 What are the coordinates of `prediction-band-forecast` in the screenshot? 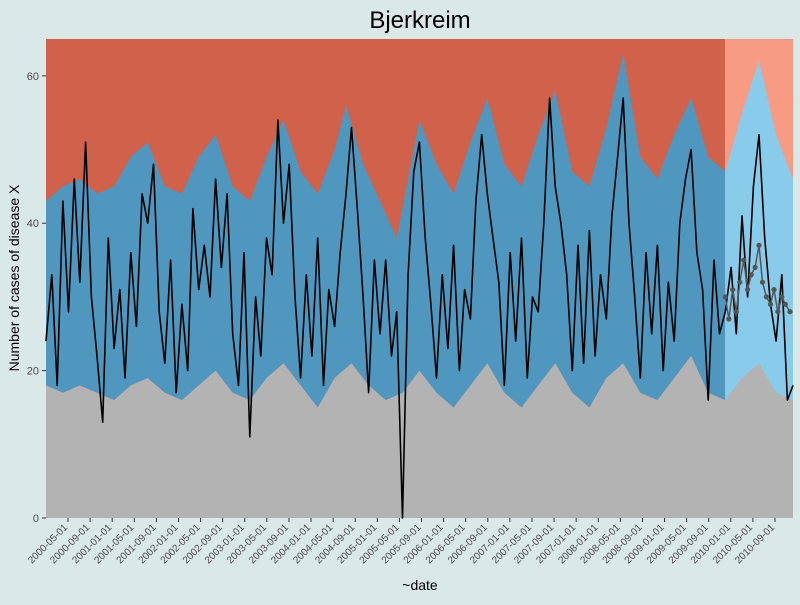 It's located at (759, 231).